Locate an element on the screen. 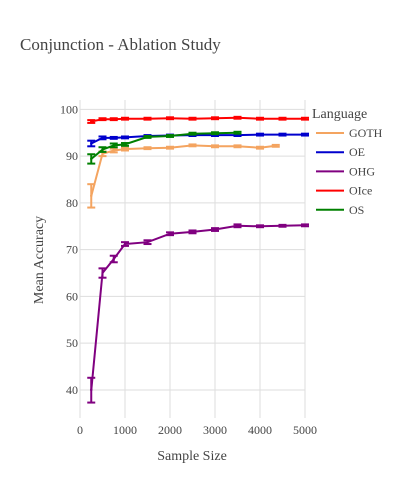  y-tick-label: 50 is located at coordinates (72, 343).